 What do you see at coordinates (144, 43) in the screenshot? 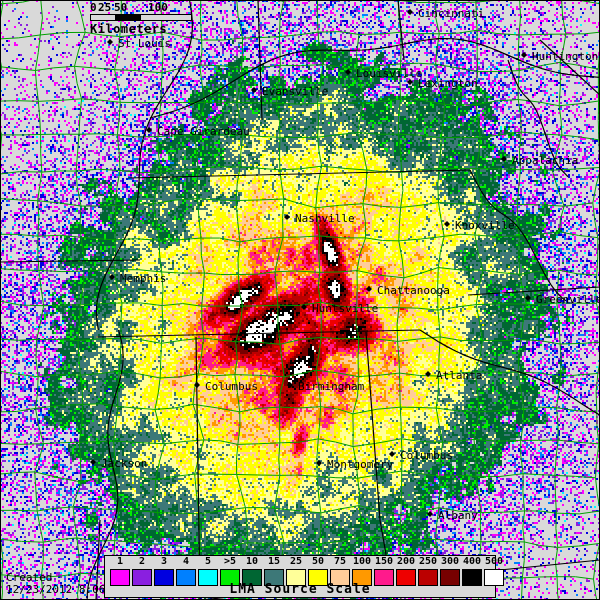
I see `city-label-text: St Louis` at bounding box center [144, 43].